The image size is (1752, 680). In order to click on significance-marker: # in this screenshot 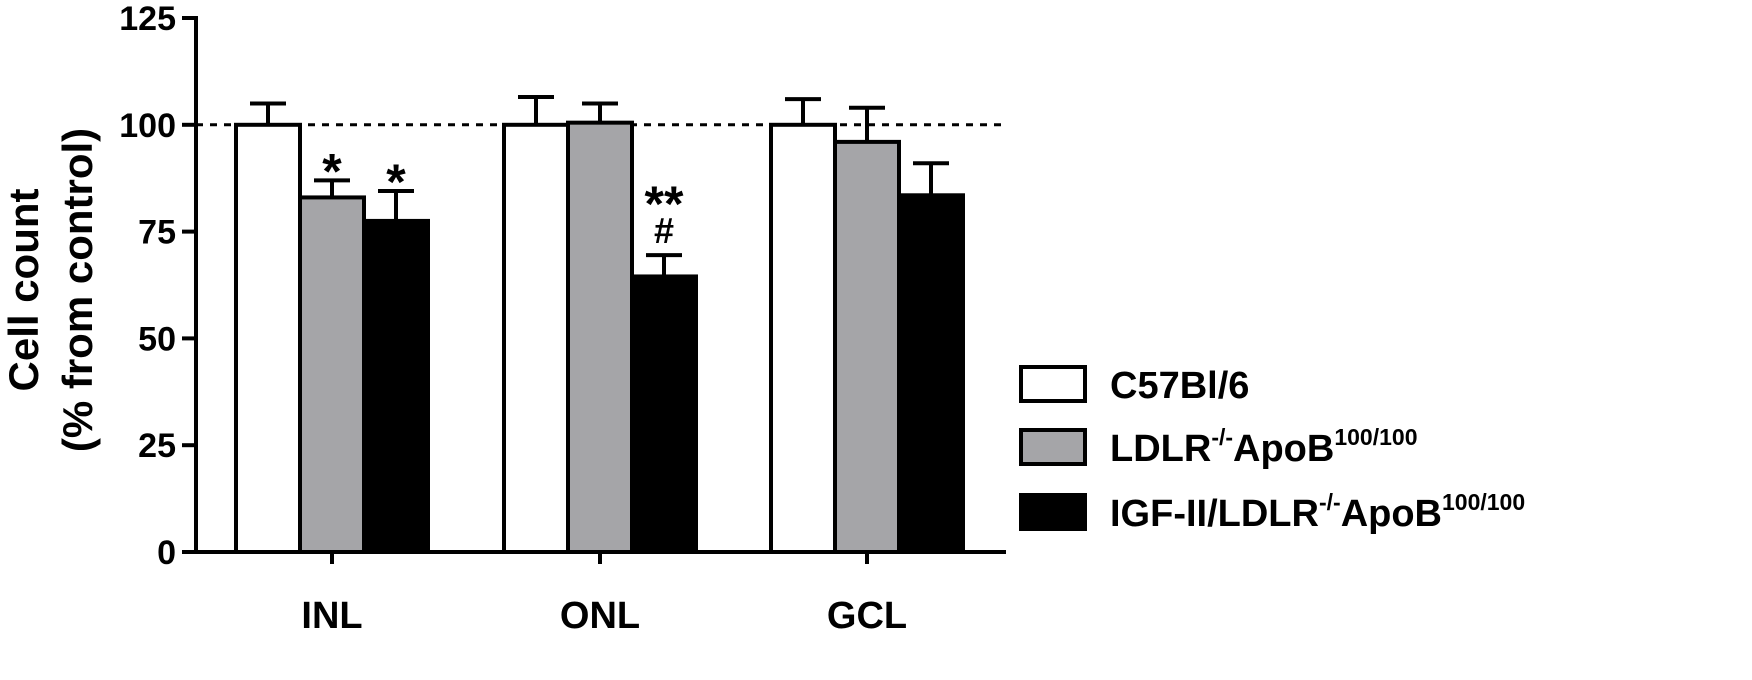, I will do `click(664, 230)`.